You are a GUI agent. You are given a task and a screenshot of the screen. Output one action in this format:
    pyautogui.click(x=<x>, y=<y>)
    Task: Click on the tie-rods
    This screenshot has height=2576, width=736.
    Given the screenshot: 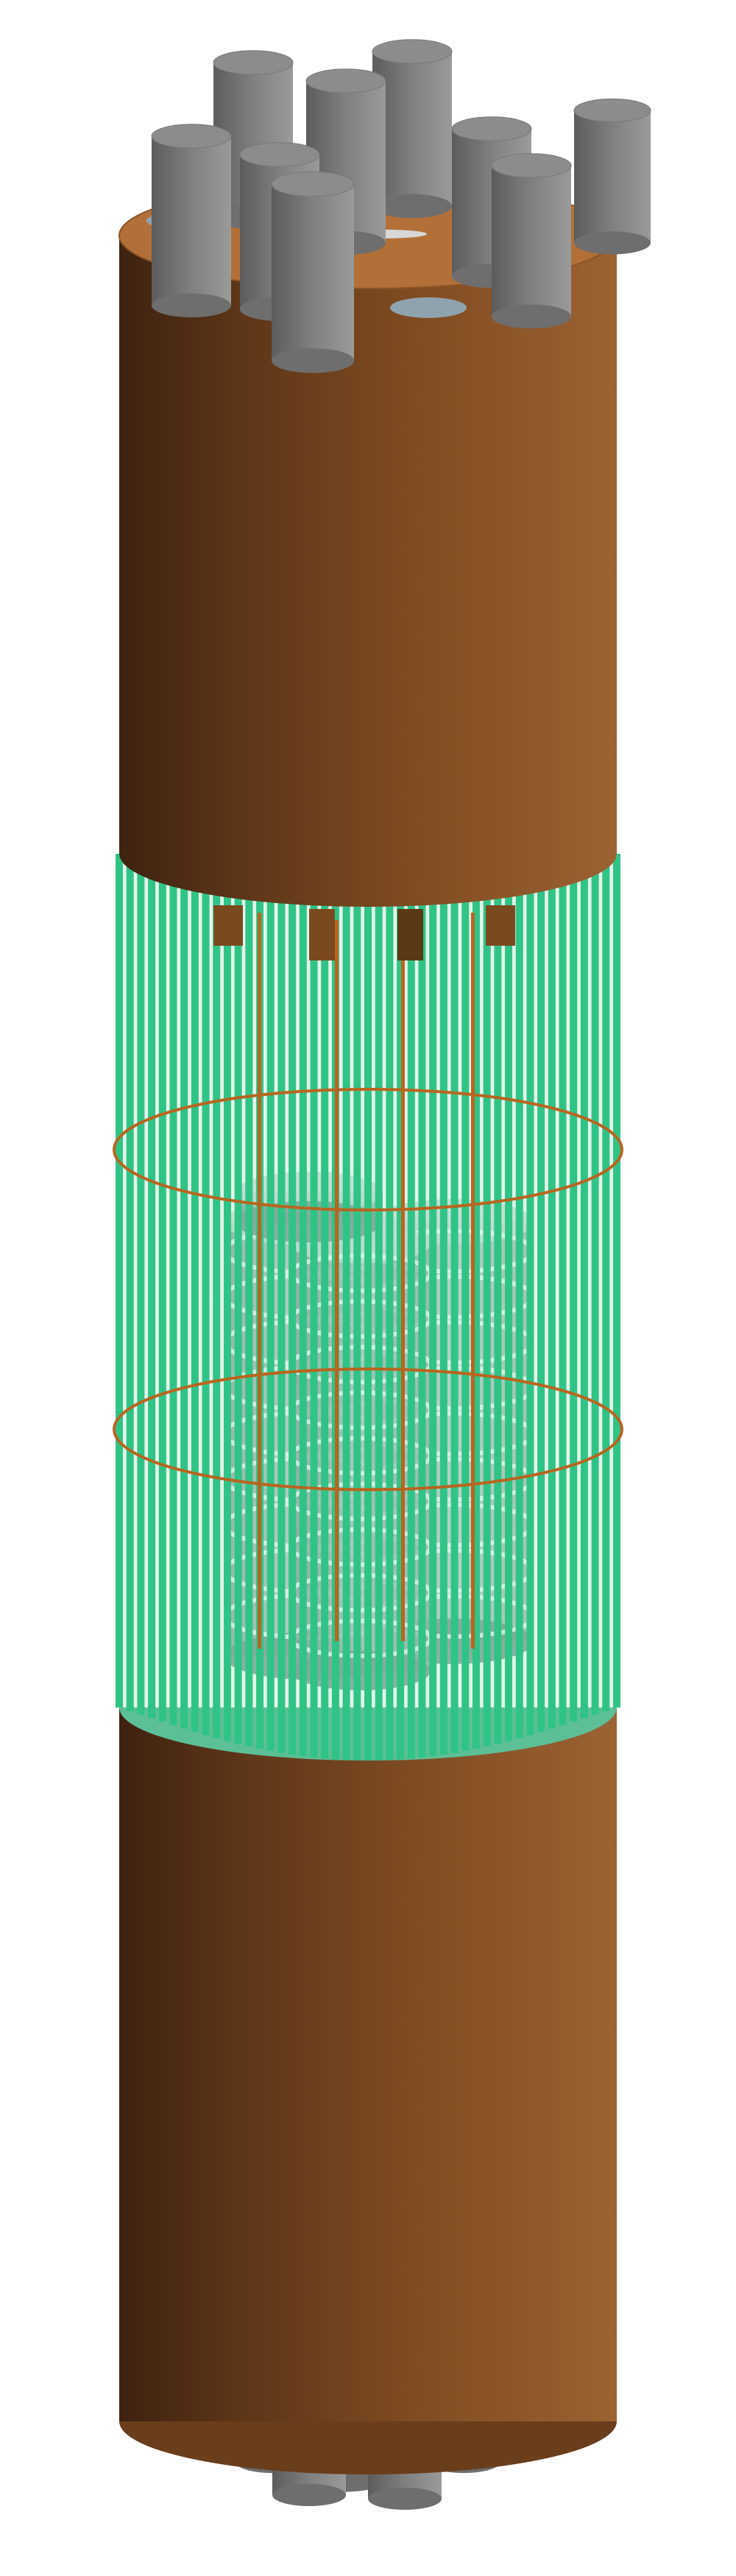 What is the action you would take?
    pyautogui.click(x=366, y=1281)
    